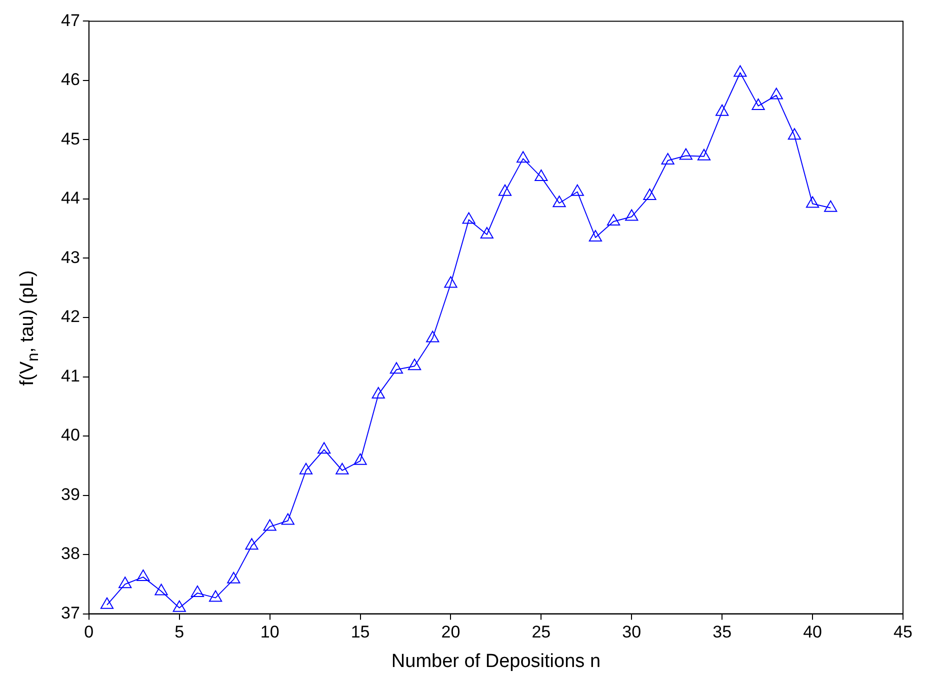  I want to click on x-tick-label: 15, so click(360, 632).